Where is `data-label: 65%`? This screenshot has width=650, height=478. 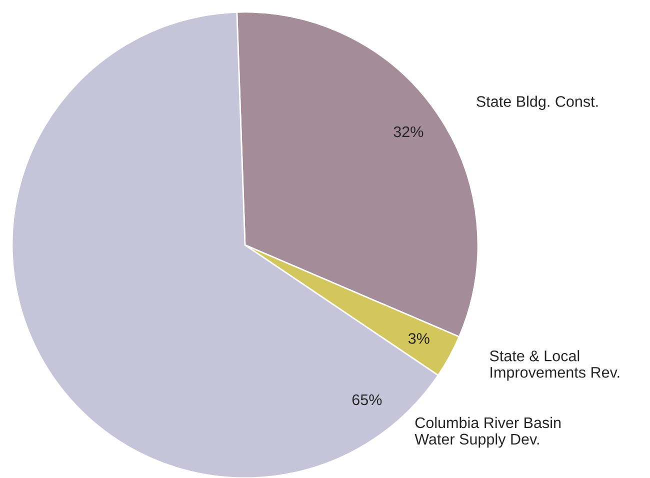 data-label: 65% is located at coordinates (367, 400).